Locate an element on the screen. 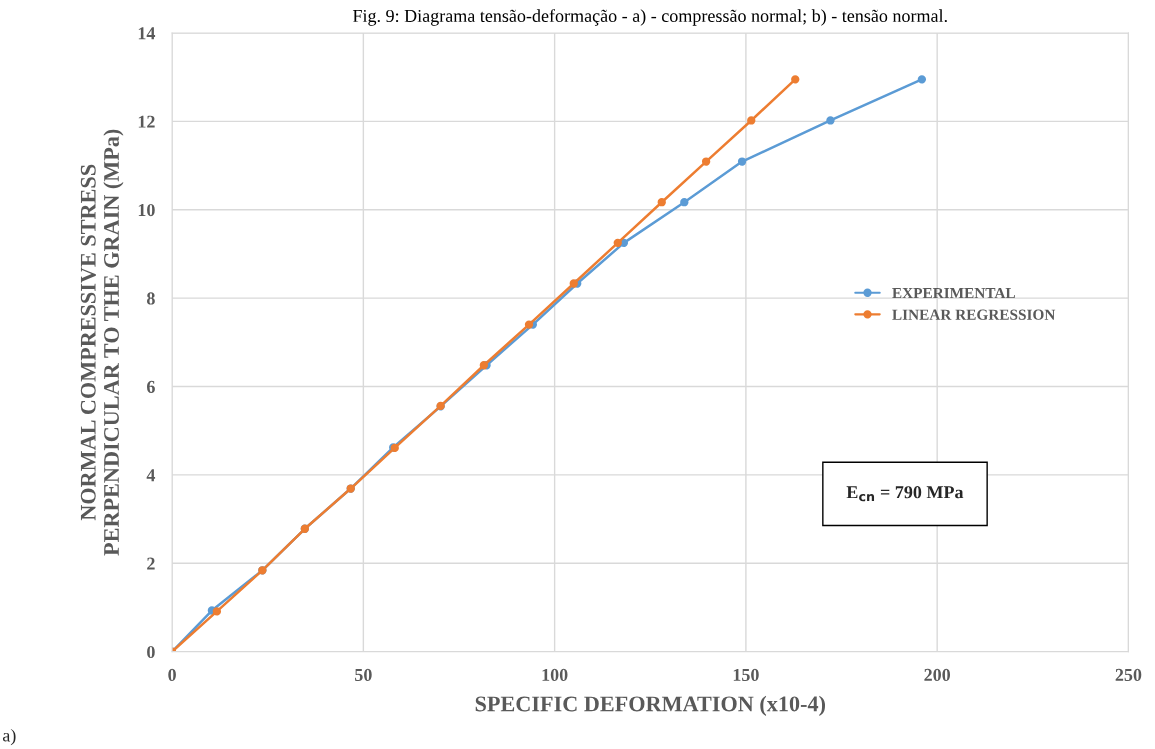  chart-title: Fig. 9: Diagrama tensão-deformação - a) - compressão normal; b) - tensão normal. is located at coordinates (649, 17).